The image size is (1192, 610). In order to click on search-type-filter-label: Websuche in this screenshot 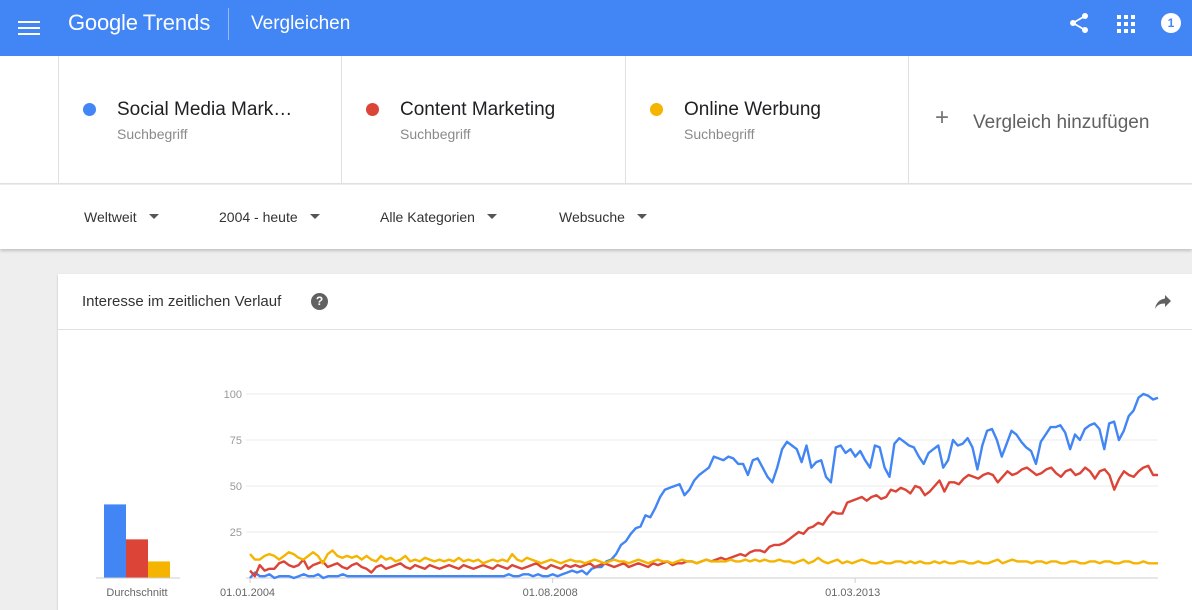, I will do `click(592, 217)`.